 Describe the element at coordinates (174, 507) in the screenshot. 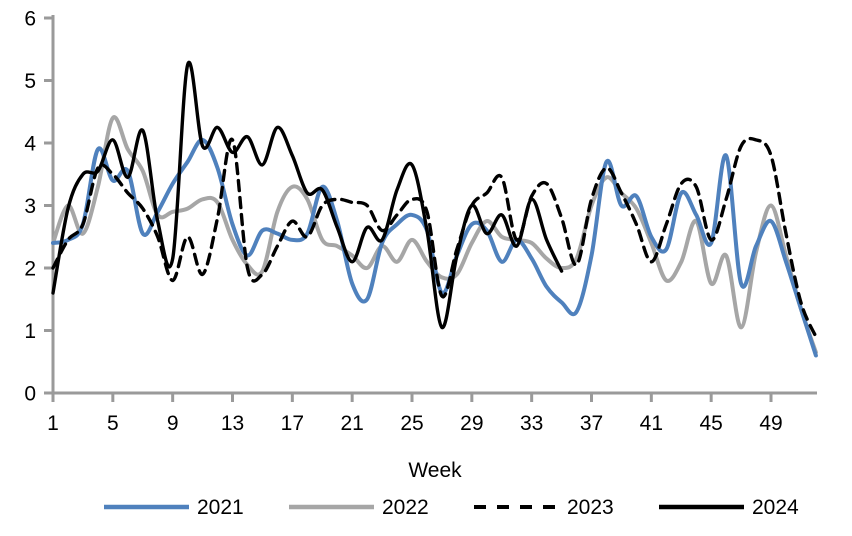

I see `legend-item-2021: 2021` at that location.